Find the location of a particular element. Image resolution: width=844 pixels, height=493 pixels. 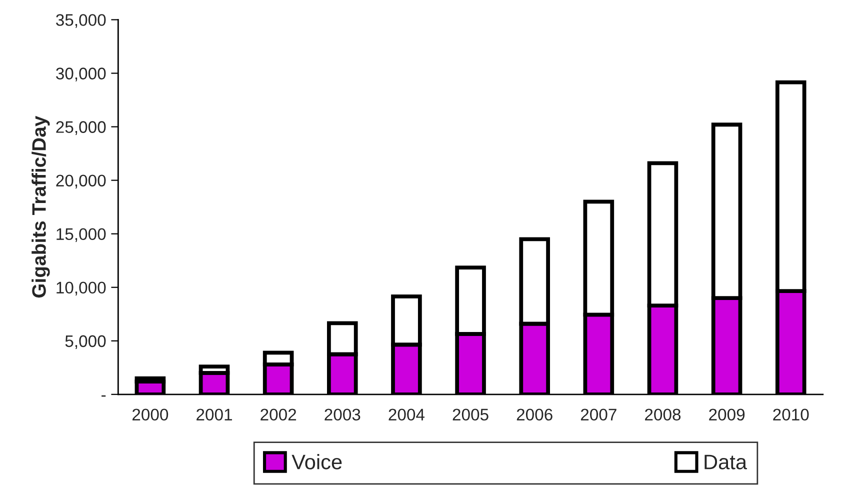

y-tick-label: 25,000 is located at coordinates (81, 128).